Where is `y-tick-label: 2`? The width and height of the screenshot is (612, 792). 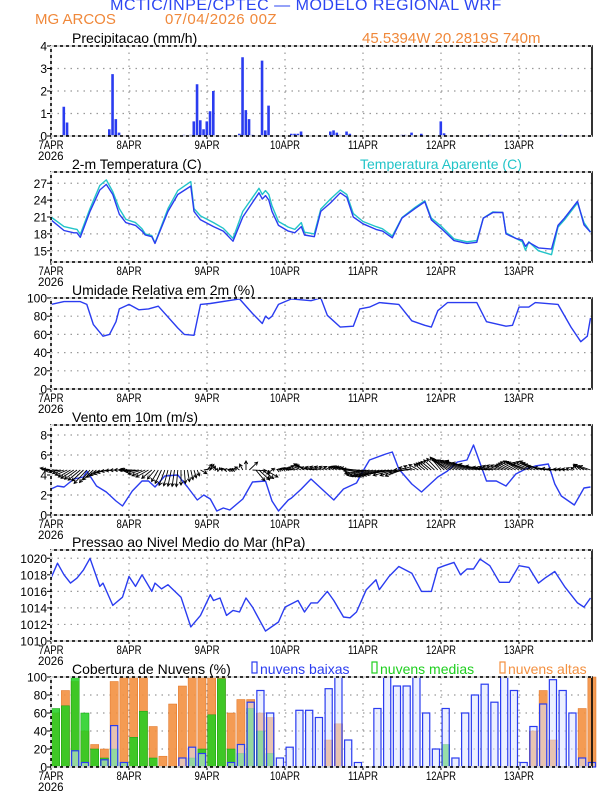 y-tick-label: 2 is located at coordinates (43, 496).